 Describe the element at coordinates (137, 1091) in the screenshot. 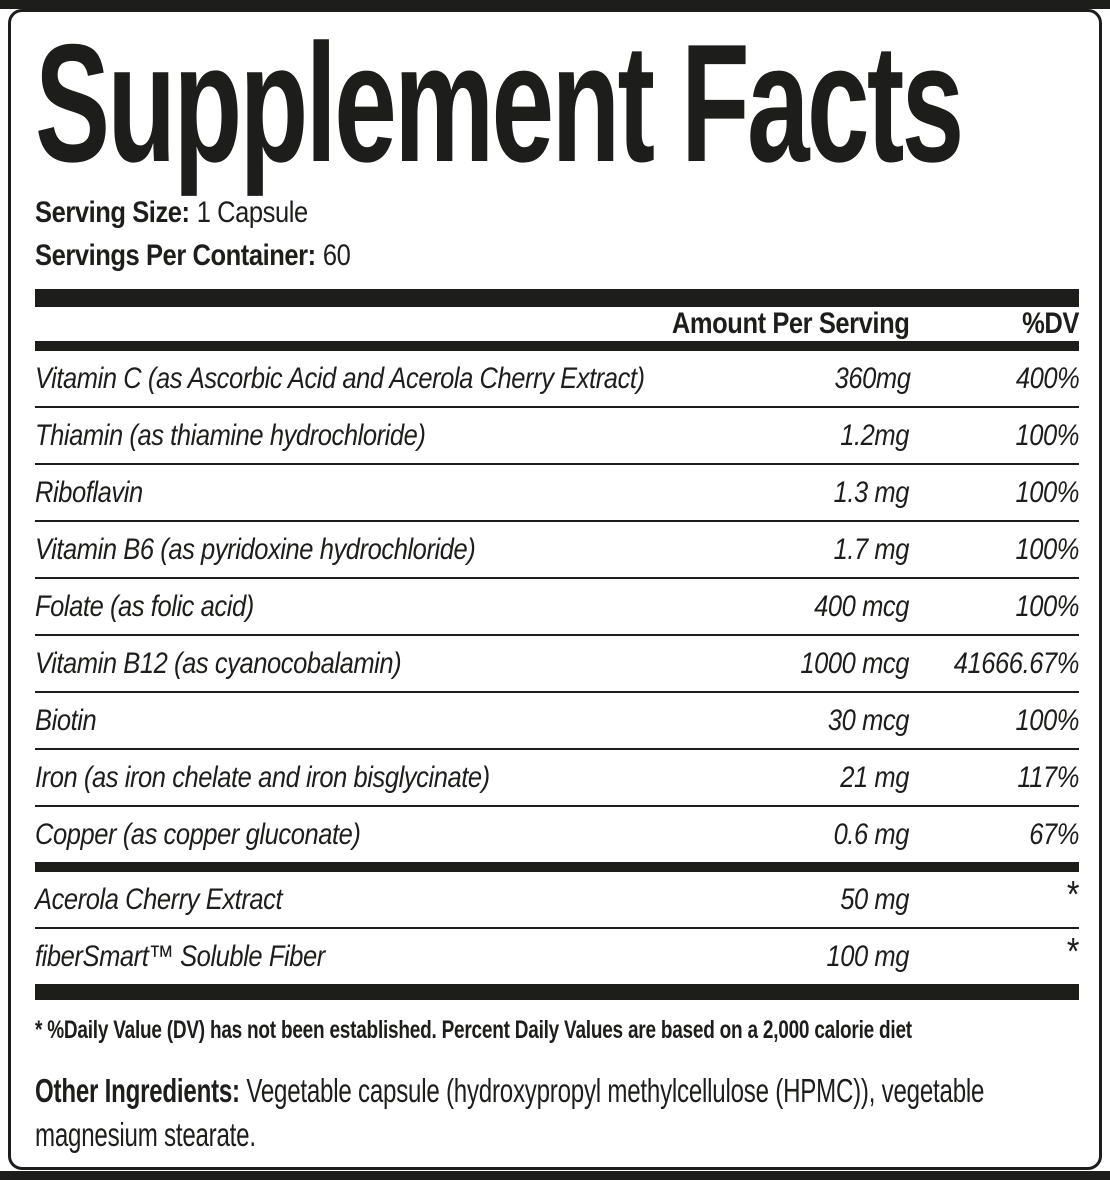

I see `other-ingredients-label: Other Ingredients:` at that location.